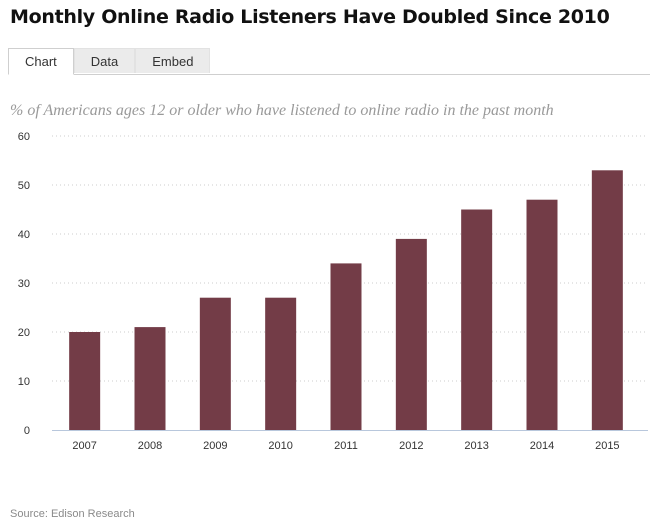  What do you see at coordinates (280, 446) in the screenshot?
I see `x-tick-label: 2010` at bounding box center [280, 446].